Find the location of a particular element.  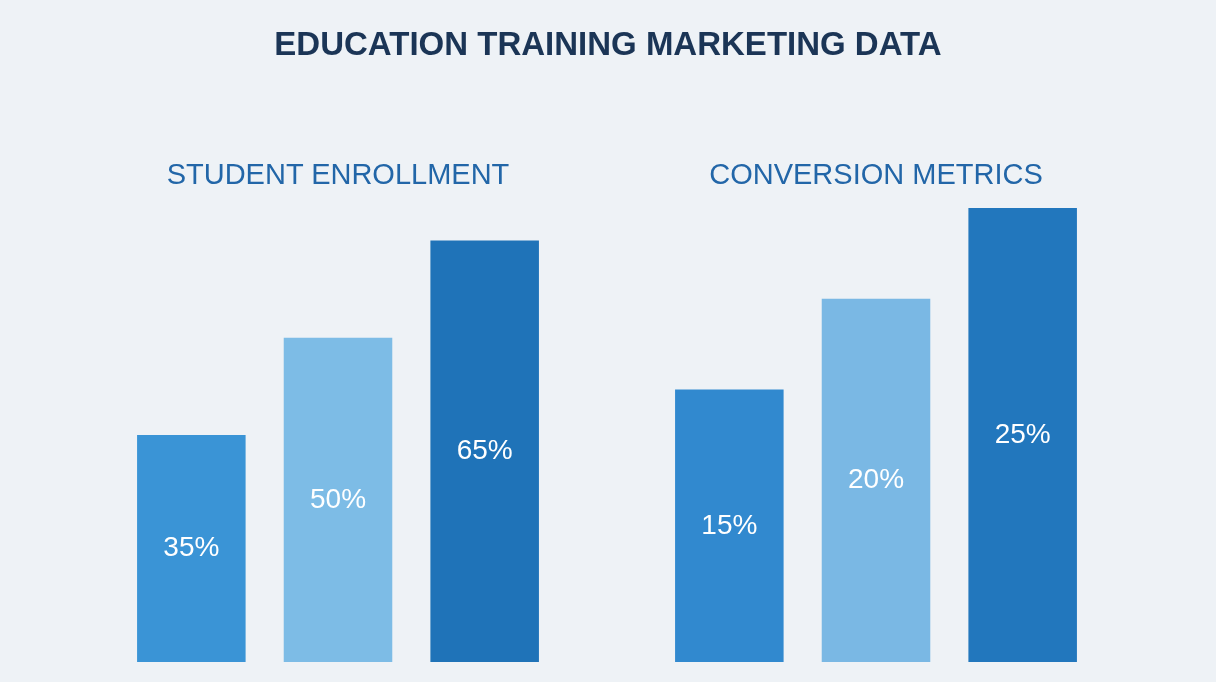

data-label: 25% is located at coordinates (1022, 433).